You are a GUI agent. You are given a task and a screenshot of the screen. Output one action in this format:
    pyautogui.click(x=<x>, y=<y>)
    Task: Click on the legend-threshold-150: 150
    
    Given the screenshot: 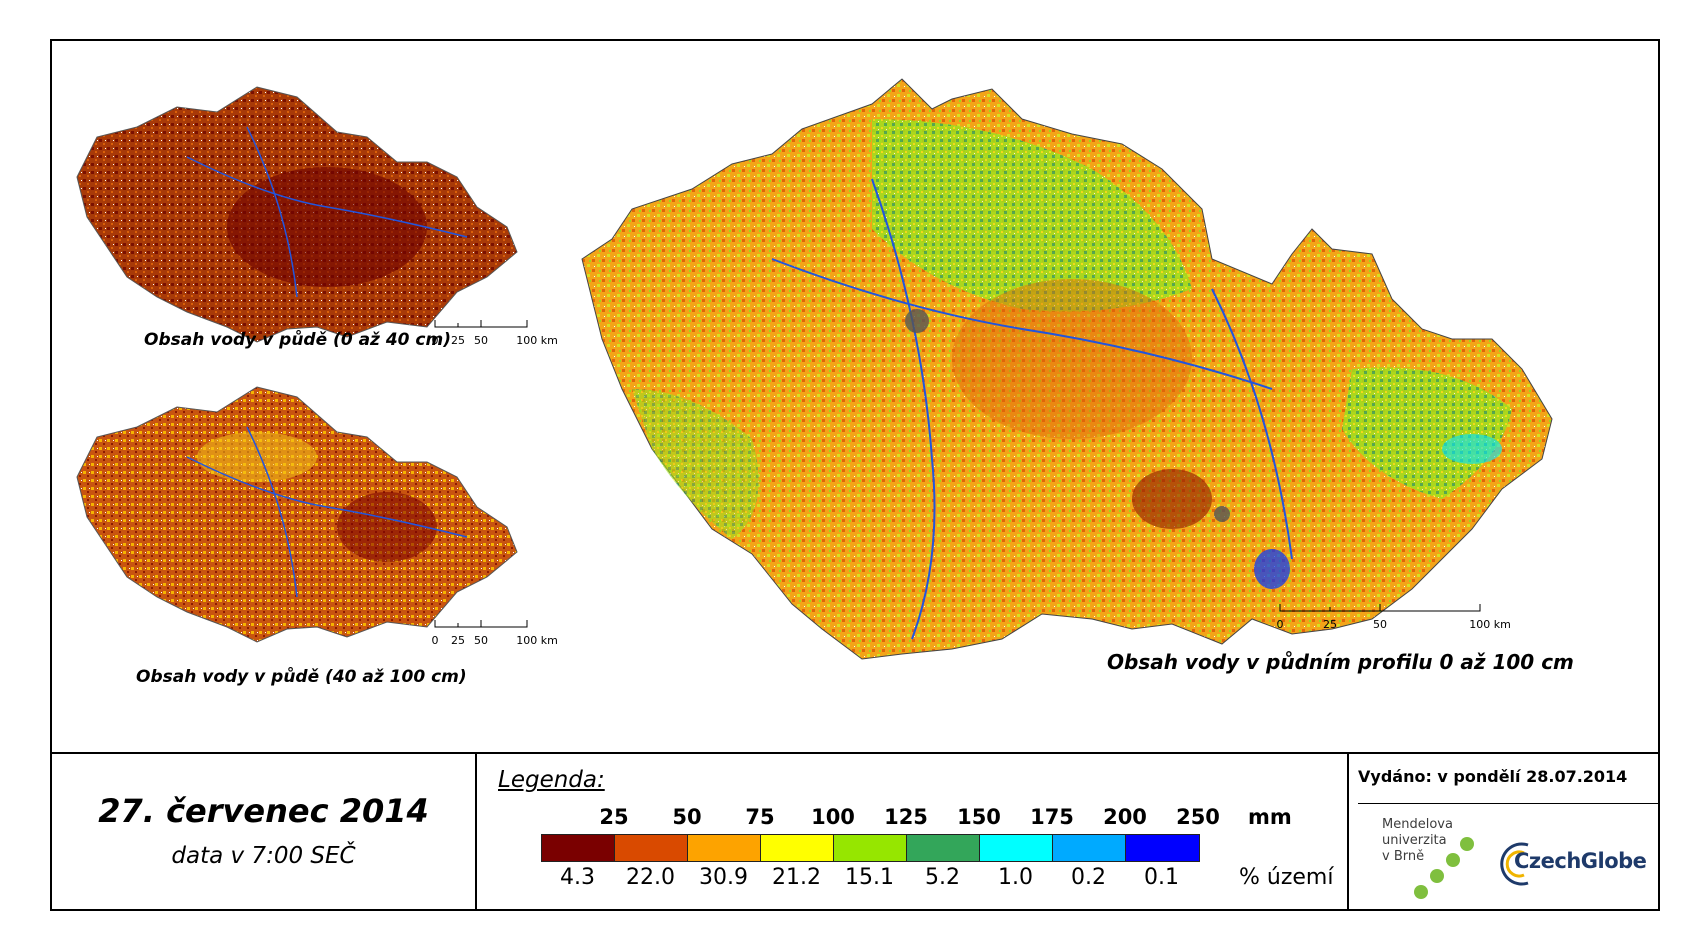 What is the action you would take?
    pyautogui.click(x=979, y=817)
    